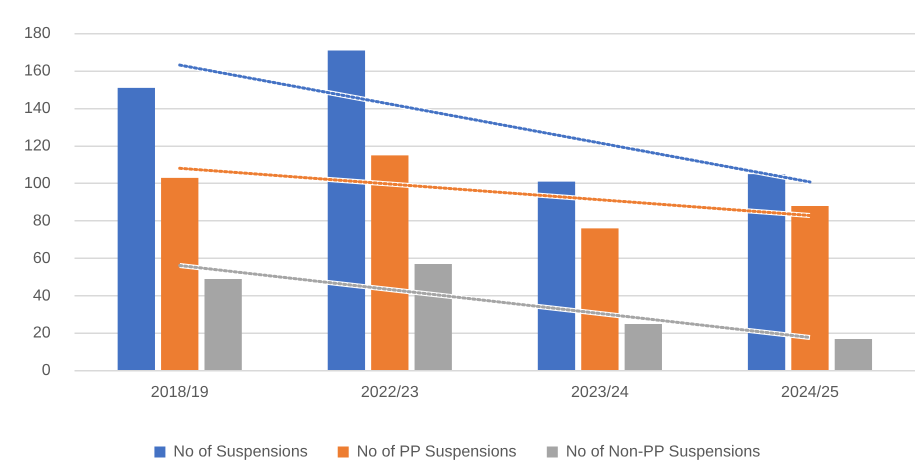 This screenshot has width=915, height=470. What do you see at coordinates (663, 451) in the screenshot?
I see `legend-label: No of Non-PP Suspensions` at bounding box center [663, 451].